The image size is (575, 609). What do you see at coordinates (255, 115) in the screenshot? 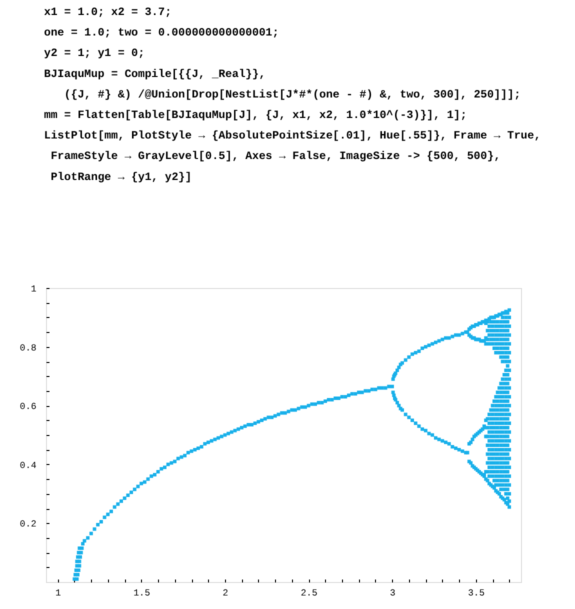
I see `text: mm = Flatten[Table[BJIaquMup[J], {J, x1, x2, 1.0*10^(-3)}], 1];` at bounding box center [255, 115].